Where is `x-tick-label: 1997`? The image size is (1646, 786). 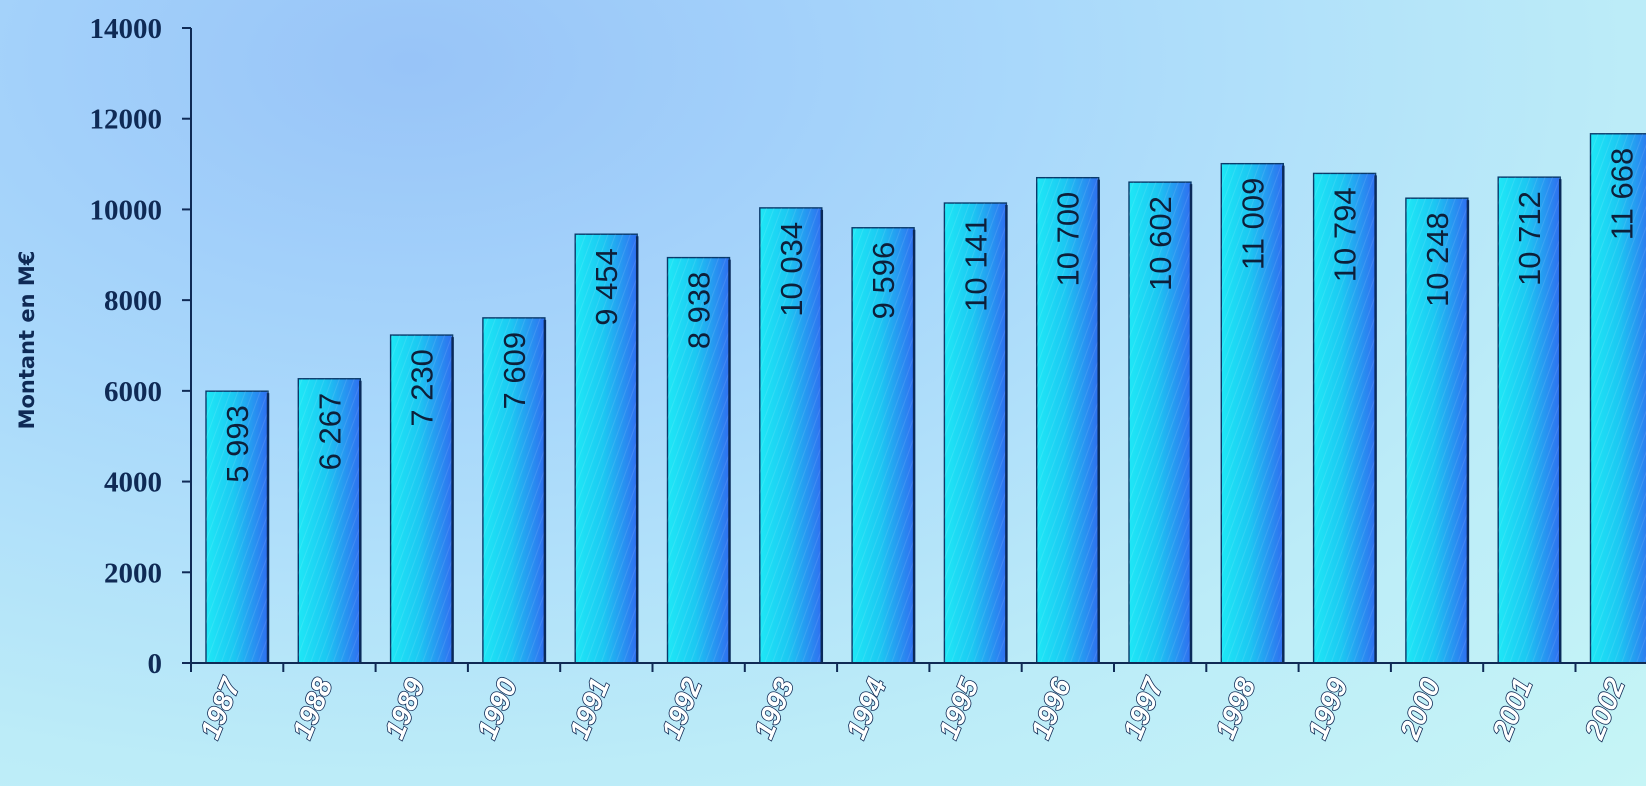
x-tick-label: 1997 is located at coordinates (1143, 707).